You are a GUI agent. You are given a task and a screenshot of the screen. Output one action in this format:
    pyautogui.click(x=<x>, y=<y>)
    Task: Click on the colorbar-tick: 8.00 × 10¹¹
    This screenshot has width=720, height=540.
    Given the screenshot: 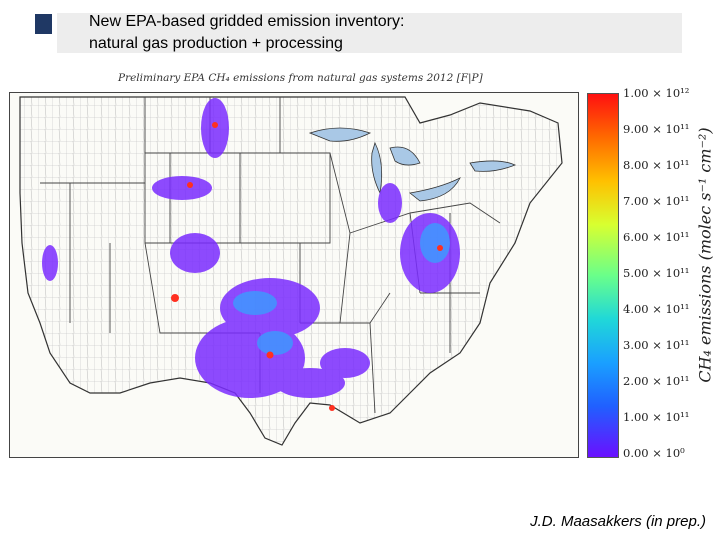 What is the action you would take?
    pyautogui.click(x=656, y=165)
    